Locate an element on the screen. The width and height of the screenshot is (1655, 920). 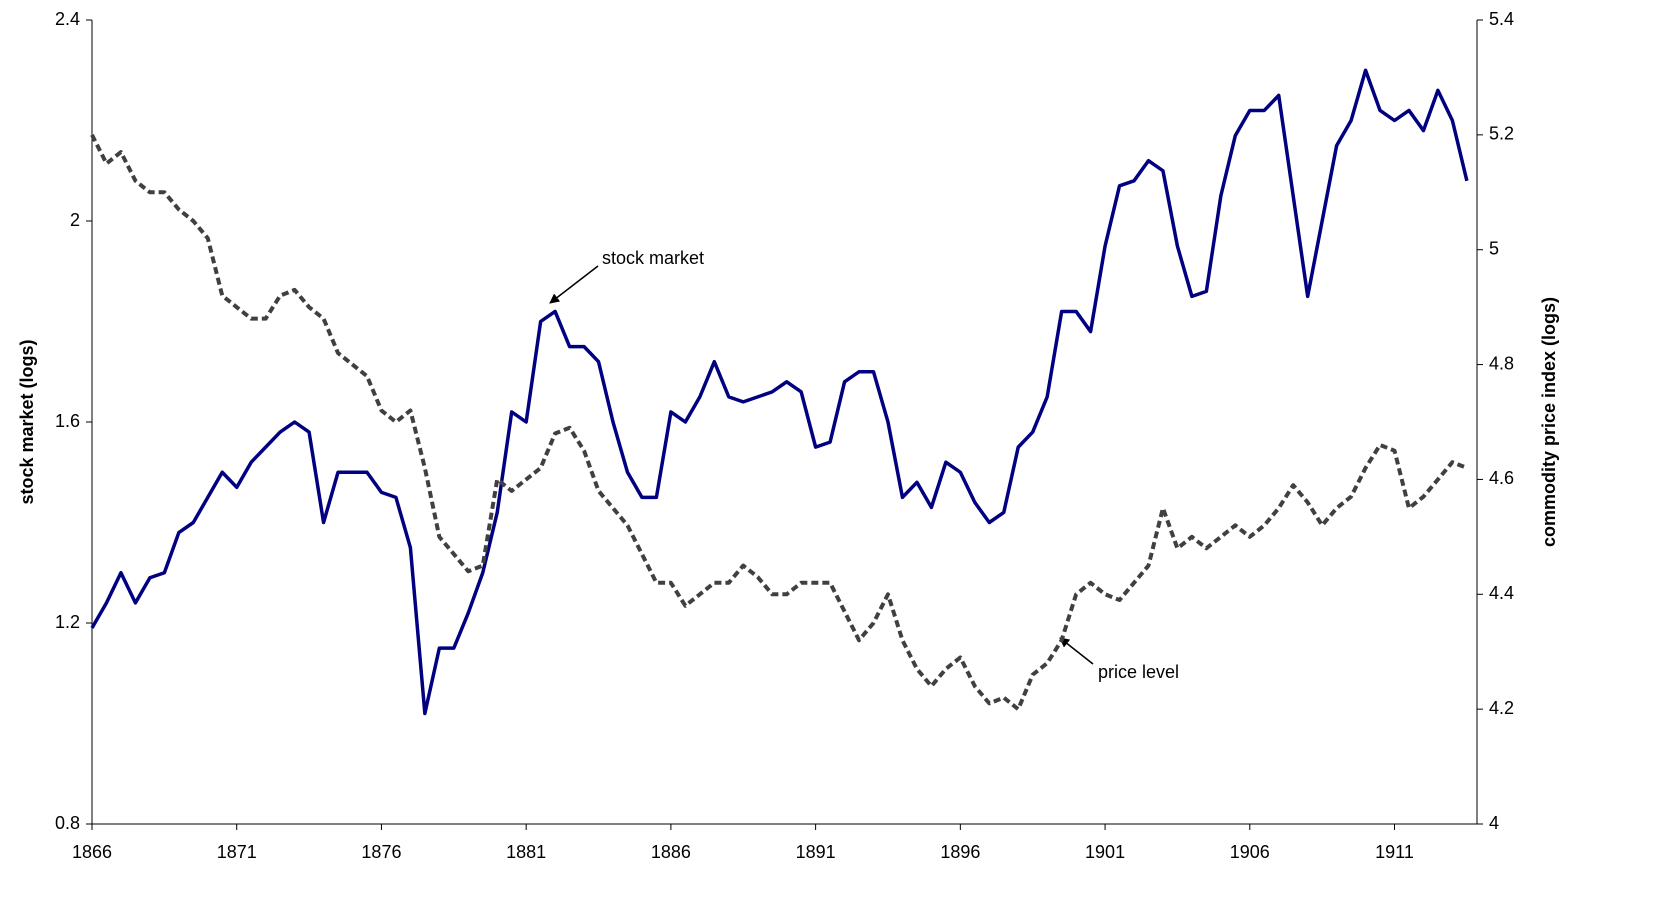
y-tick-label: 2.4 is located at coordinates (67, 19).